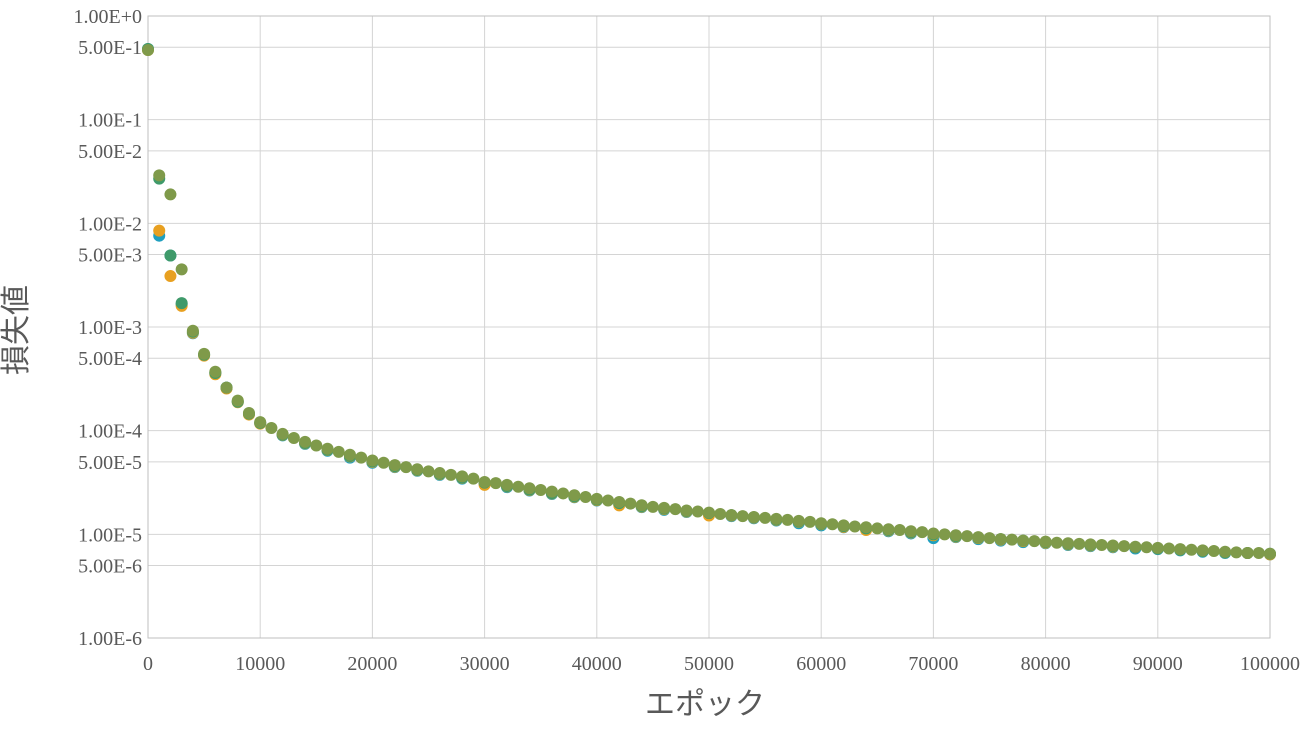 The image size is (1309, 735). What do you see at coordinates (148, 664) in the screenshot?
I see `x-tick-label: 0` at bounding box center [148, 664].